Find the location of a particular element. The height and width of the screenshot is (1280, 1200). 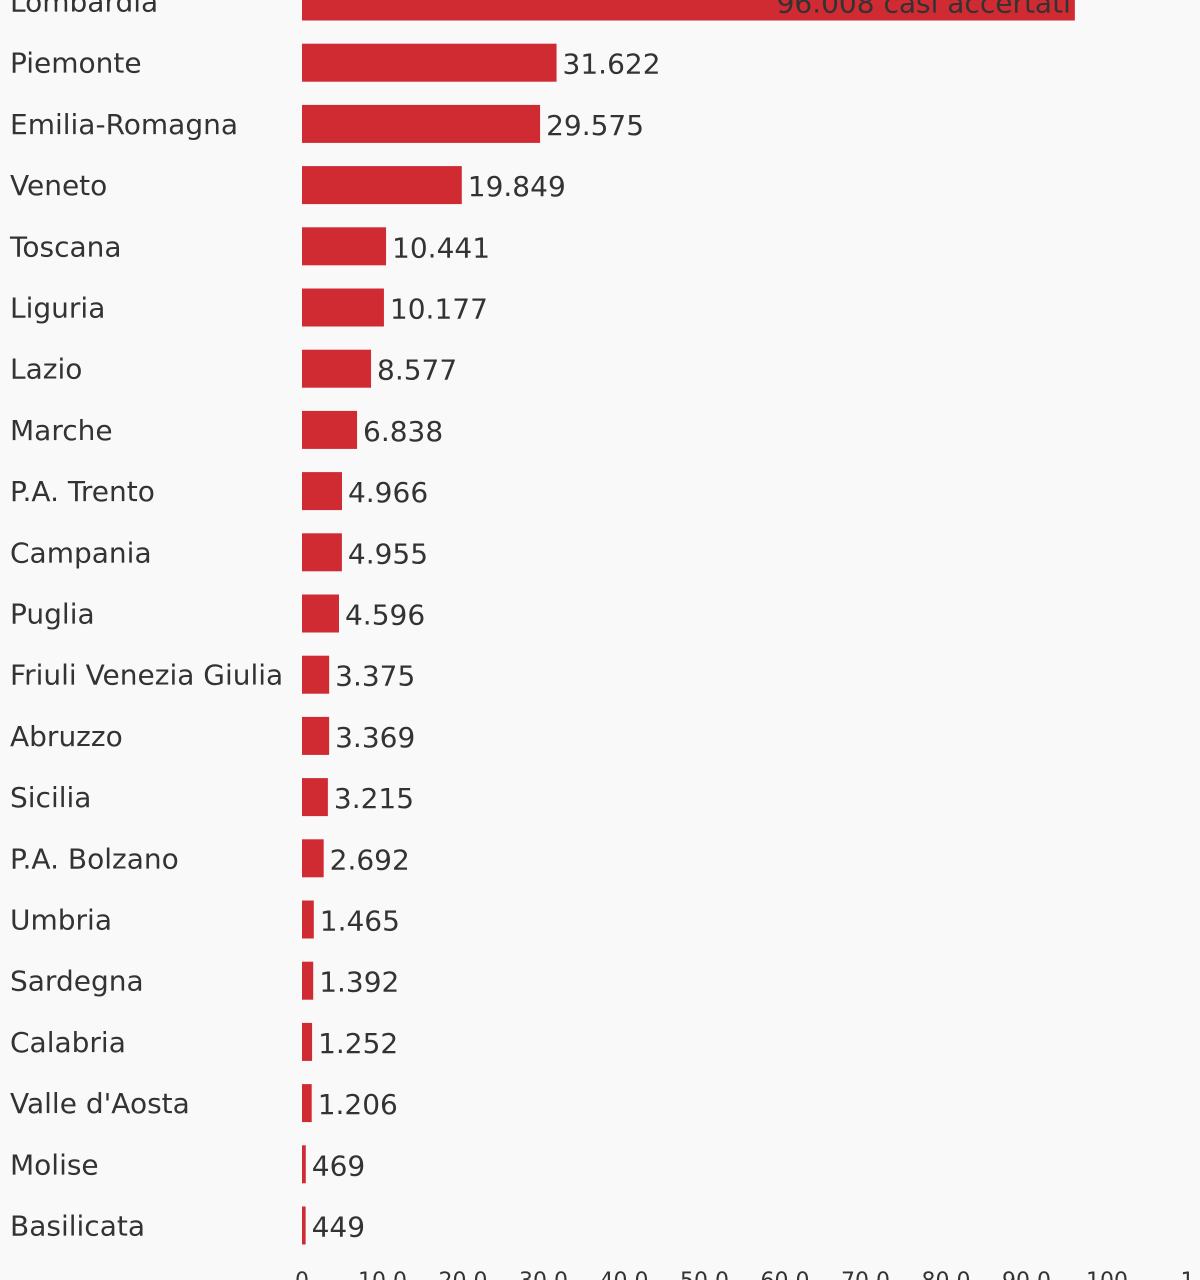

value-label: 449 is located at coordinates (338, 1227).